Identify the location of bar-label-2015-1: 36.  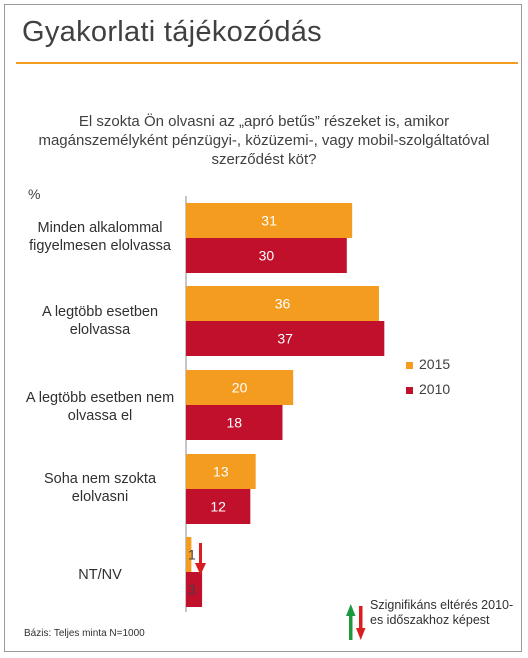
(283, 304).